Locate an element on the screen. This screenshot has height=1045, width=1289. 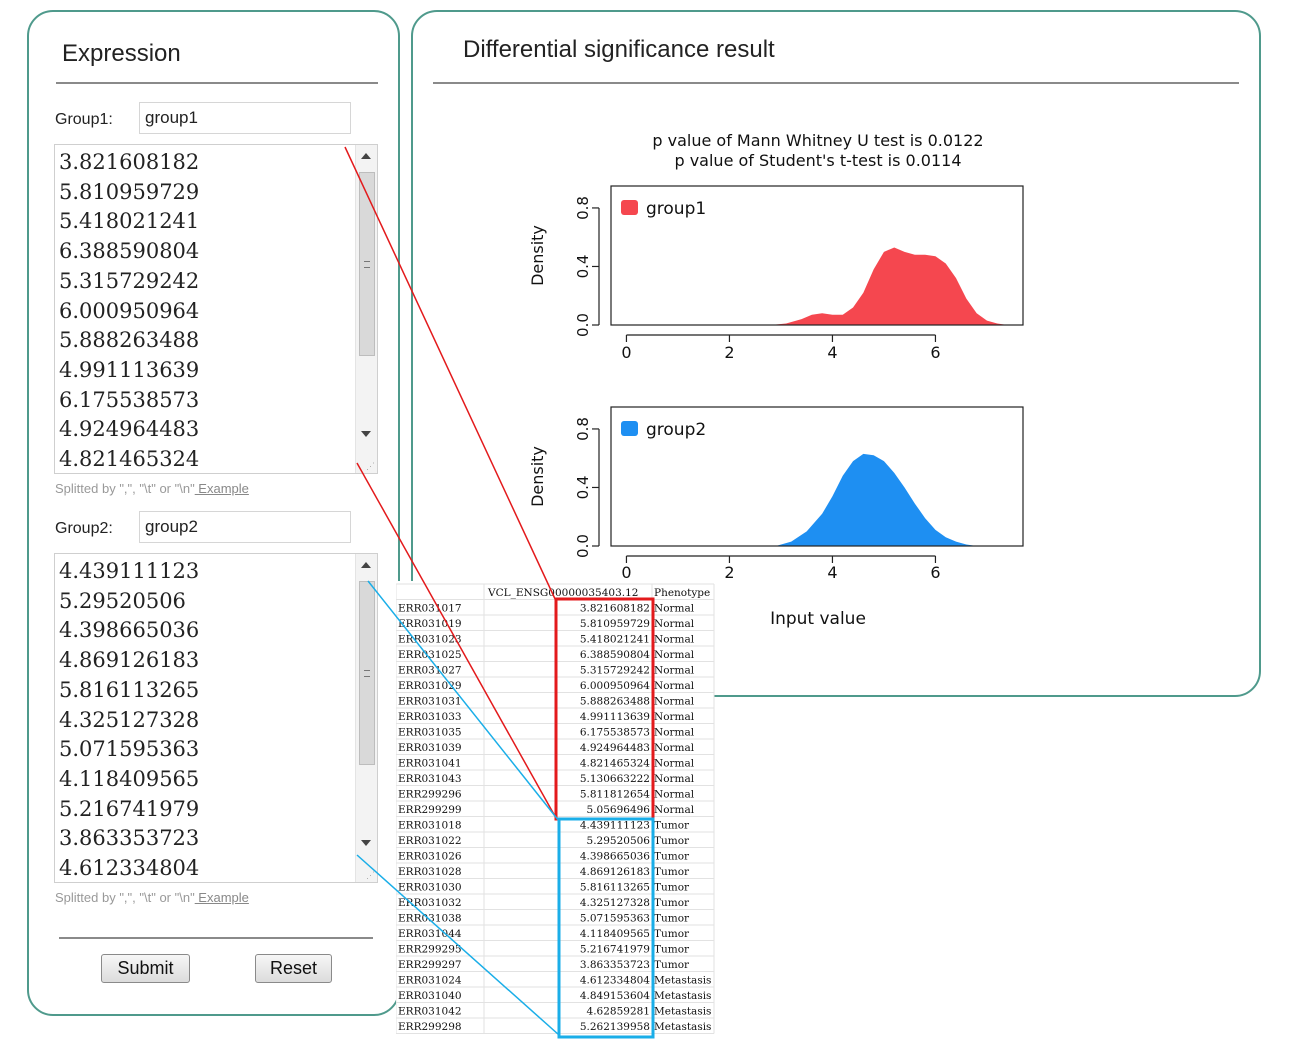
sheet-value: 4.439111123 is located at coordinates (615, 826).